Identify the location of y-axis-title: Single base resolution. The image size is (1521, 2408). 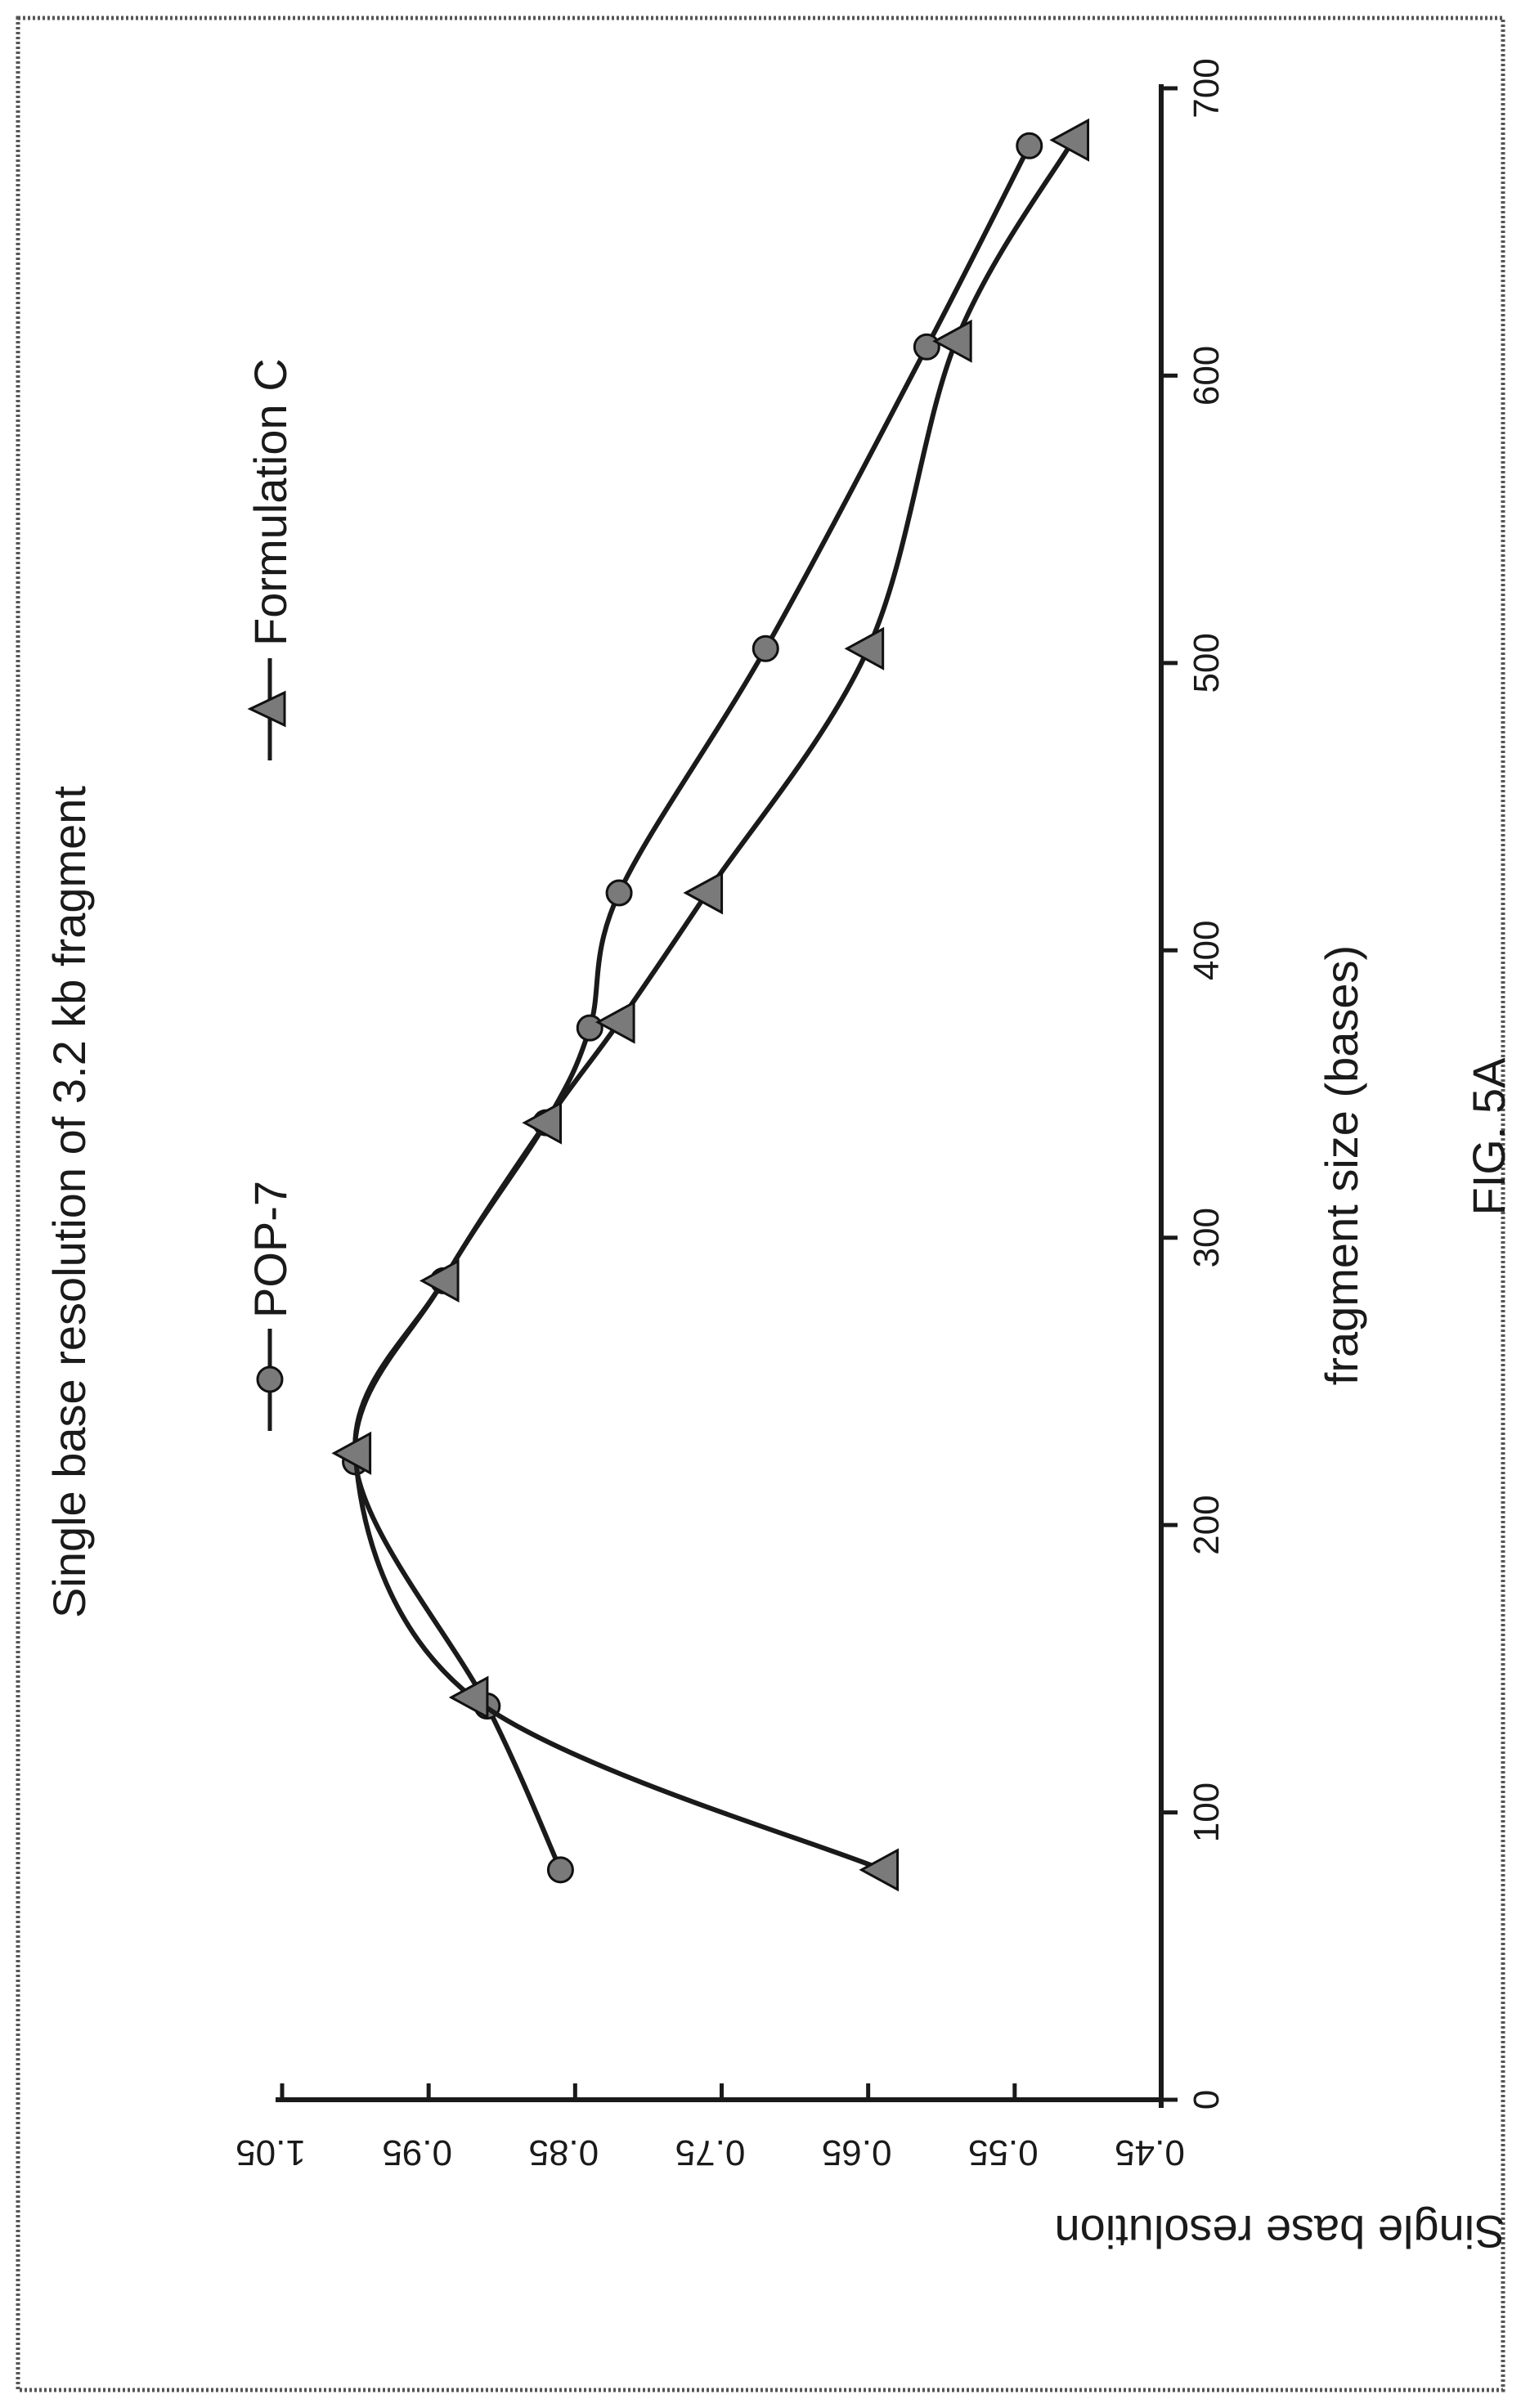
(1279, 2232).